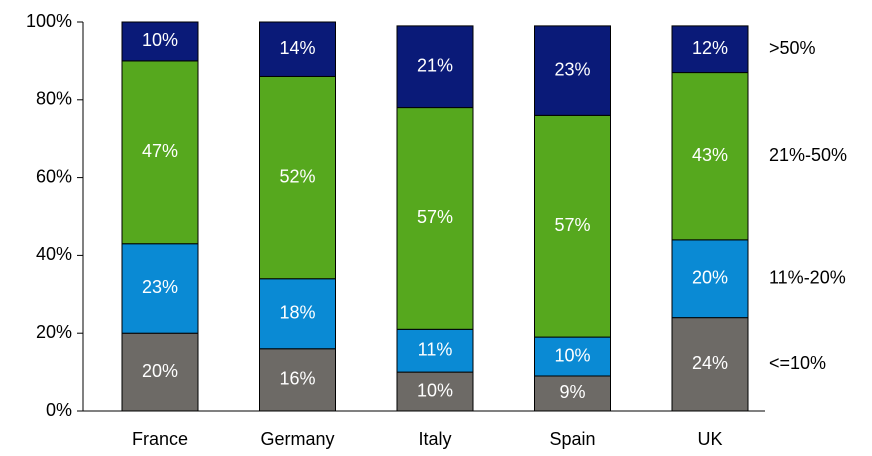 The width and height of the screenshot is (872, 456). I want to click on legend-label: 11%-20%, so click(807, 277).